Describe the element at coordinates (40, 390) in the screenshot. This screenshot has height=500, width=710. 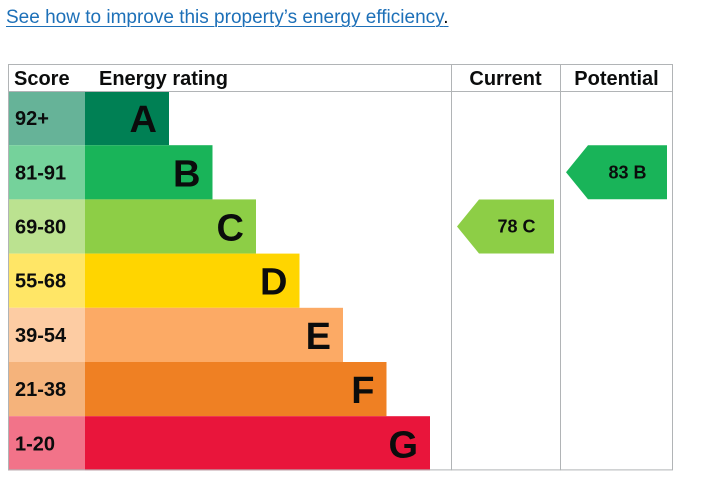
I see `score-label-f: 21-38` at that location.